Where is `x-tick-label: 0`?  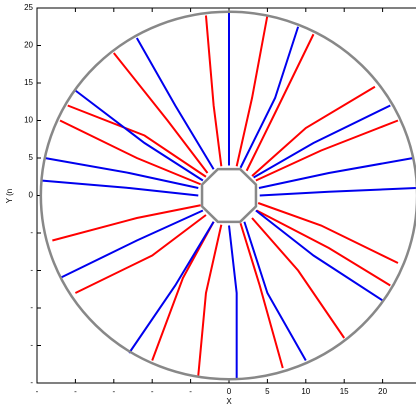 x-tick-label: 0 is located at coordinates (229, 391).